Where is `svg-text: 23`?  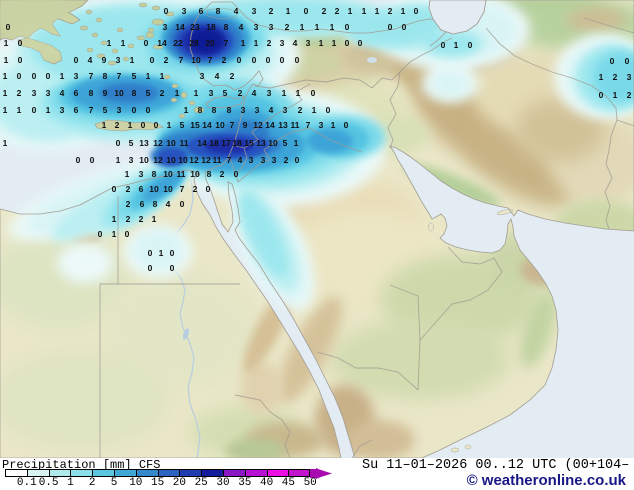 svg-text: 23 is located at coordinates (195, 27).